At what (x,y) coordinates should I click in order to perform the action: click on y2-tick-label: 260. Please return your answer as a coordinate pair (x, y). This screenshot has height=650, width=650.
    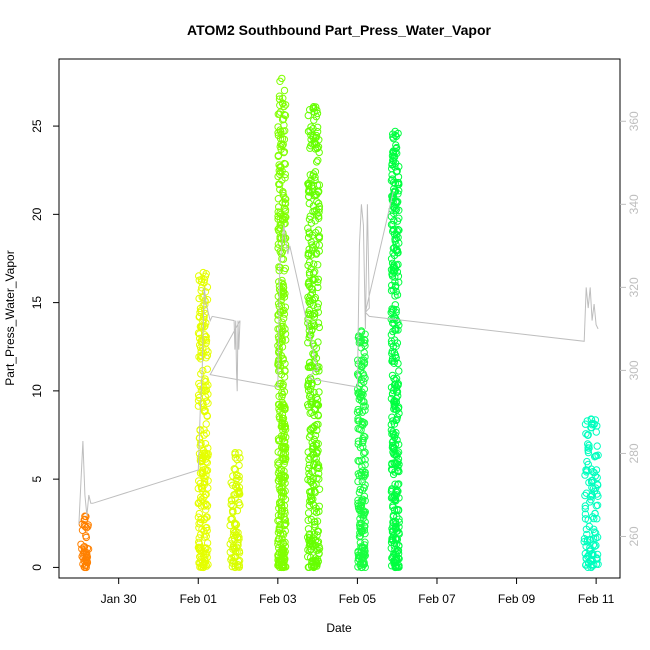
    Looking at the image, I should click on (634, 536).